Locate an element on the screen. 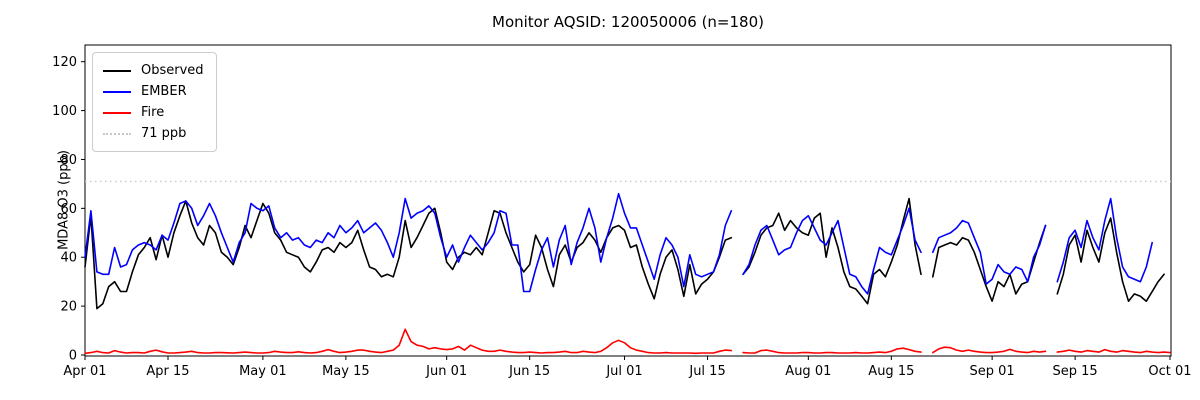  legend-line-swatch-fire is located at coordinates (117, 112).